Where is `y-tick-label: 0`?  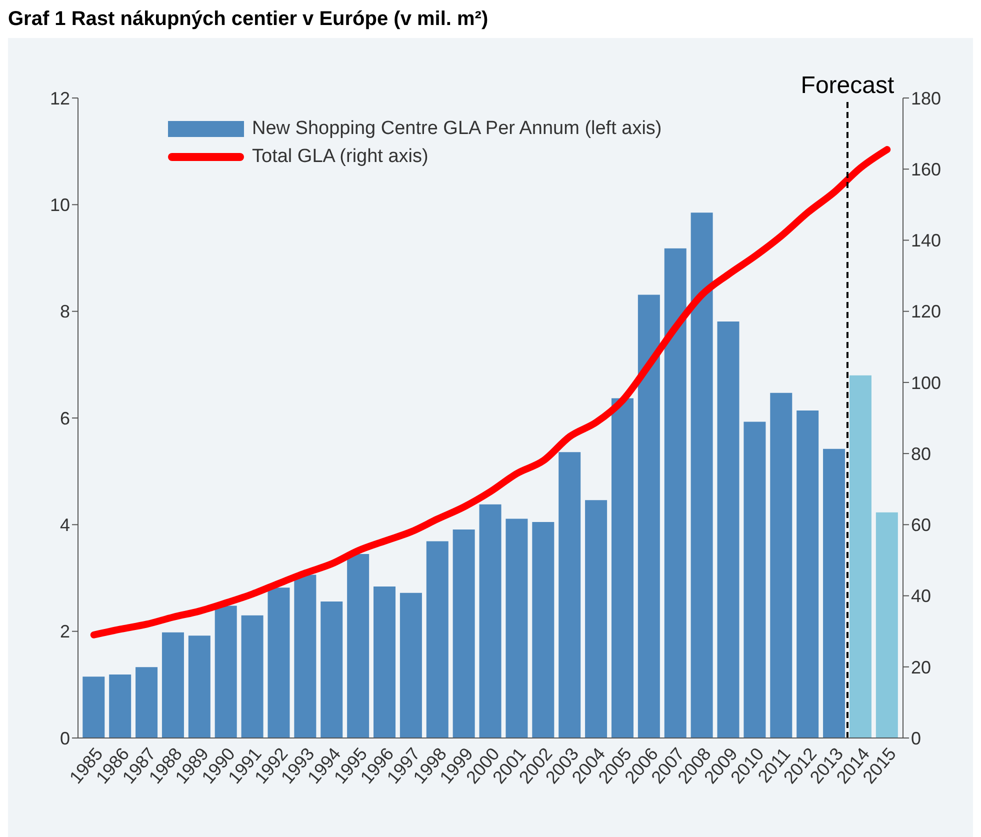
y-tick-label: 0 is located at coordinates (65, 738).